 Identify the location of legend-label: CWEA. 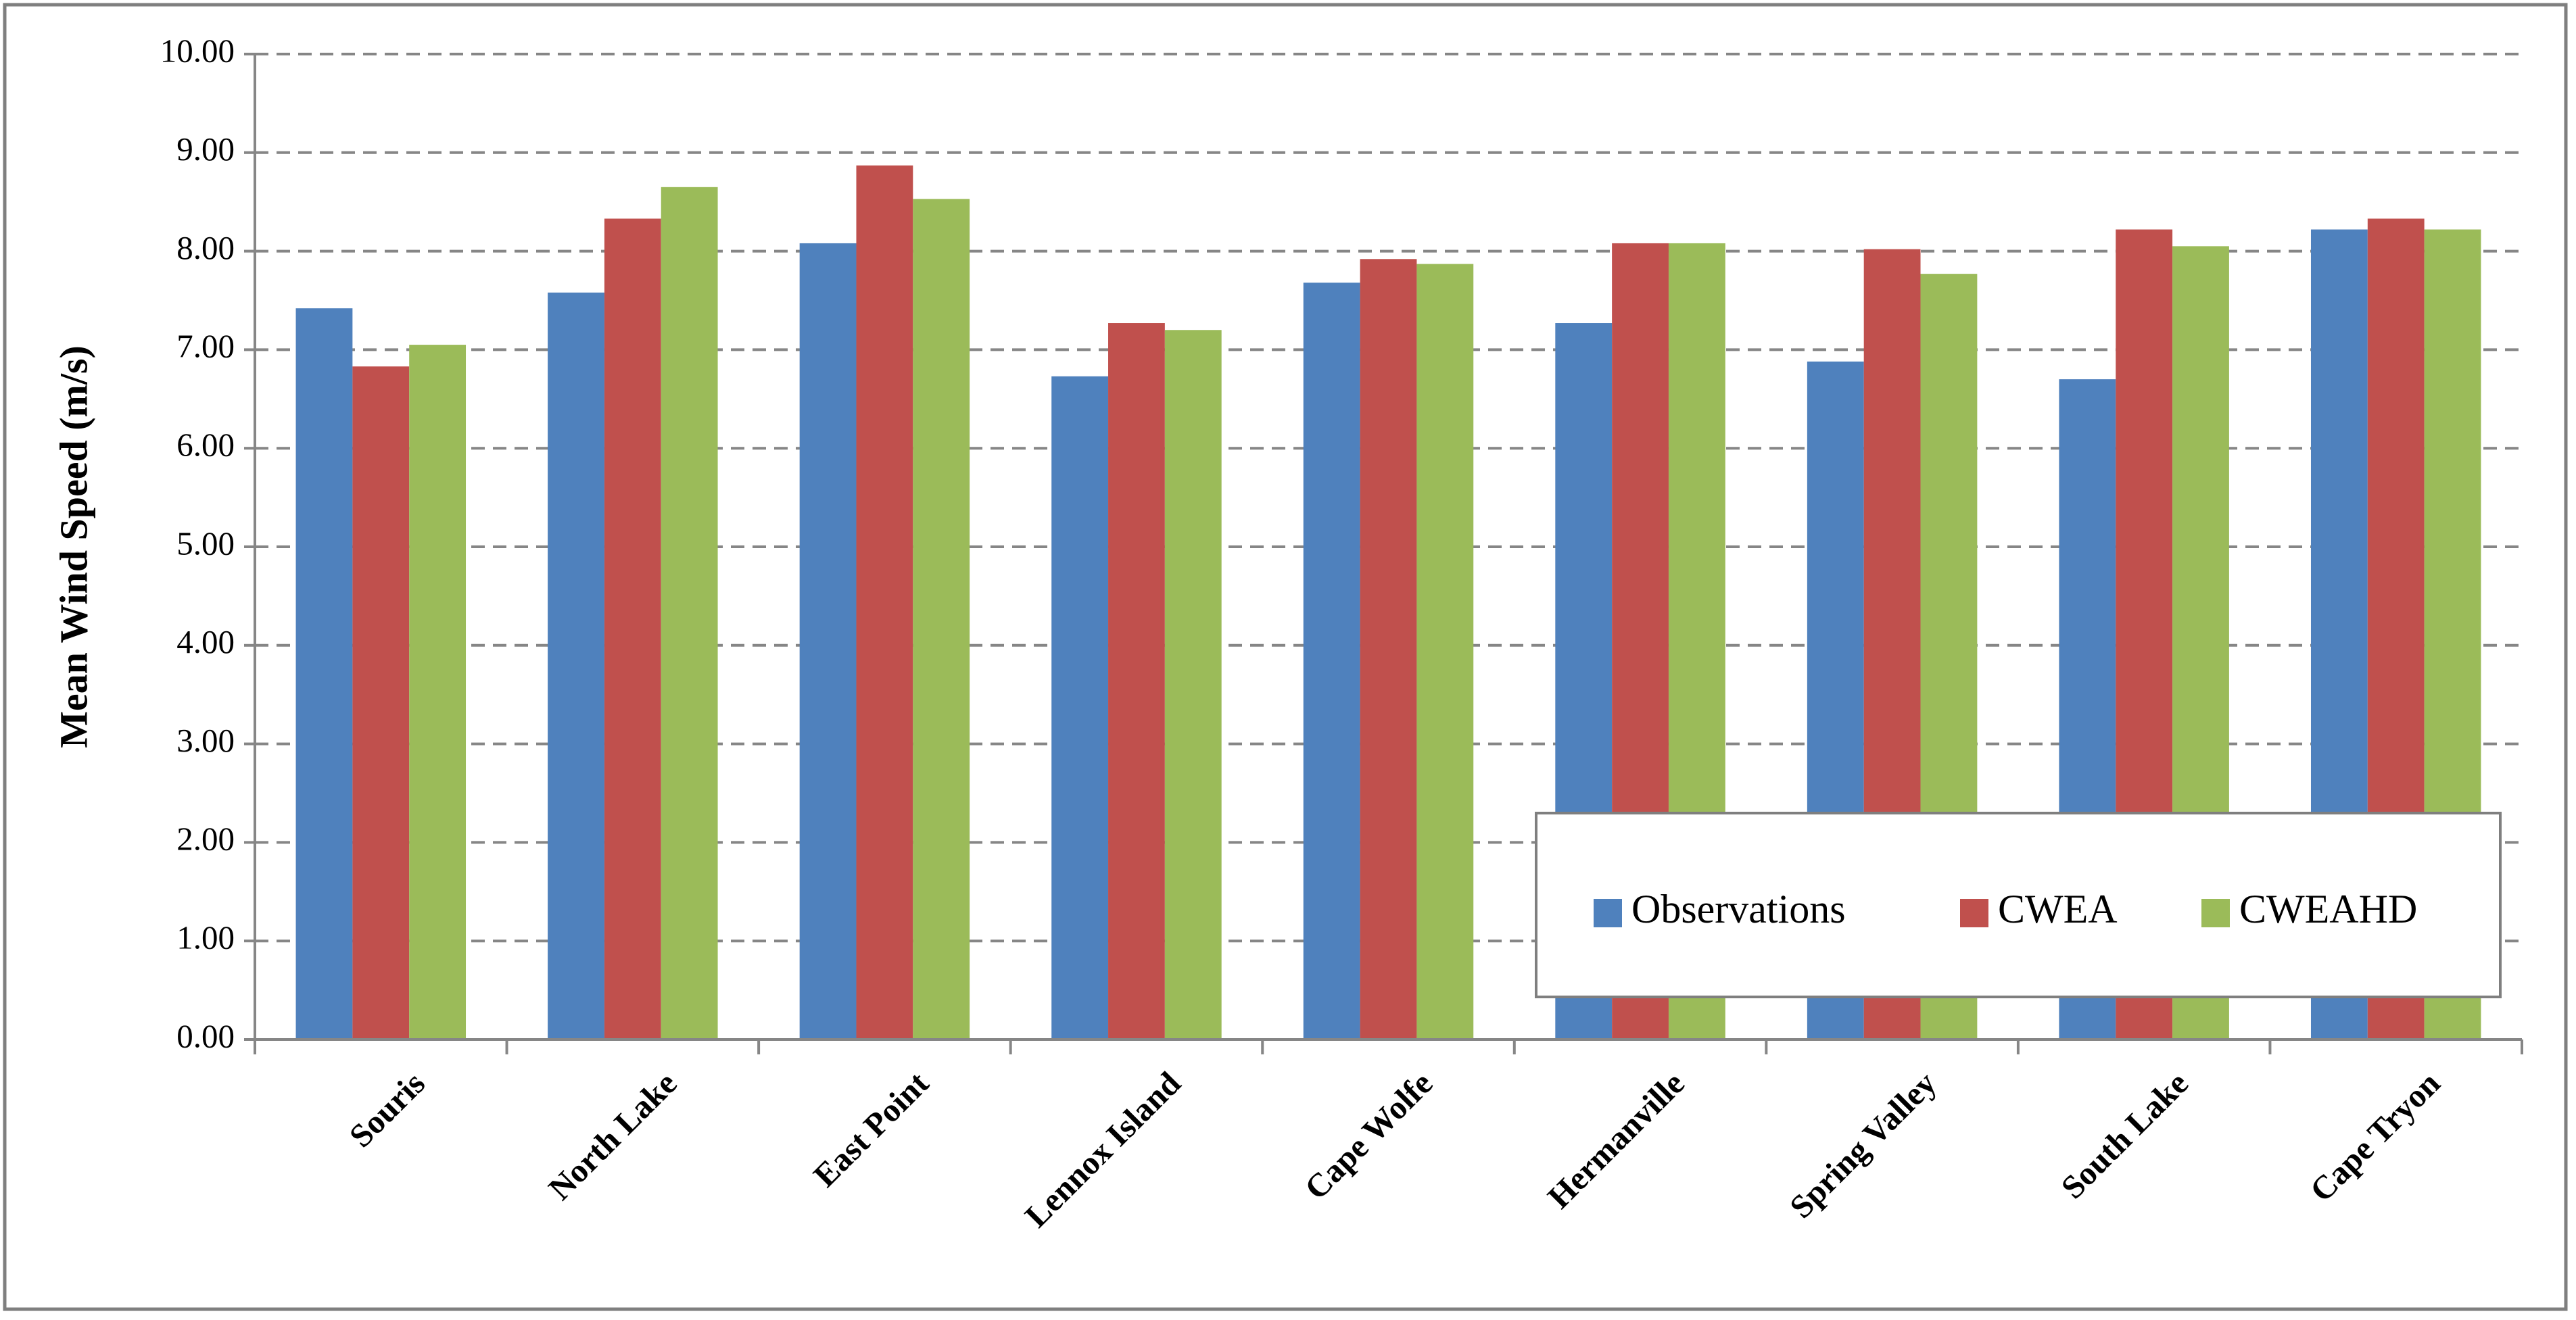
(2058, 909).